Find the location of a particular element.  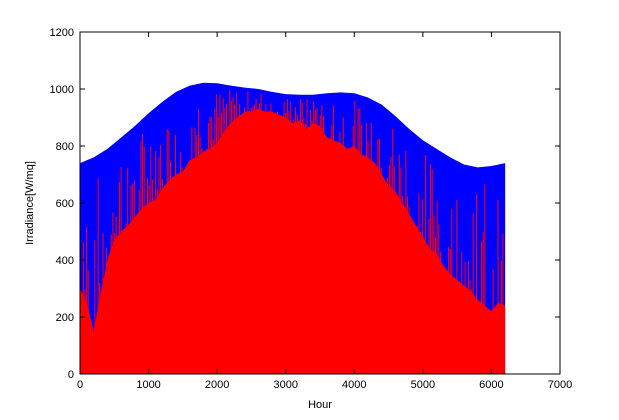

y-tick-label: 400 is located at coordinates (65, 261).